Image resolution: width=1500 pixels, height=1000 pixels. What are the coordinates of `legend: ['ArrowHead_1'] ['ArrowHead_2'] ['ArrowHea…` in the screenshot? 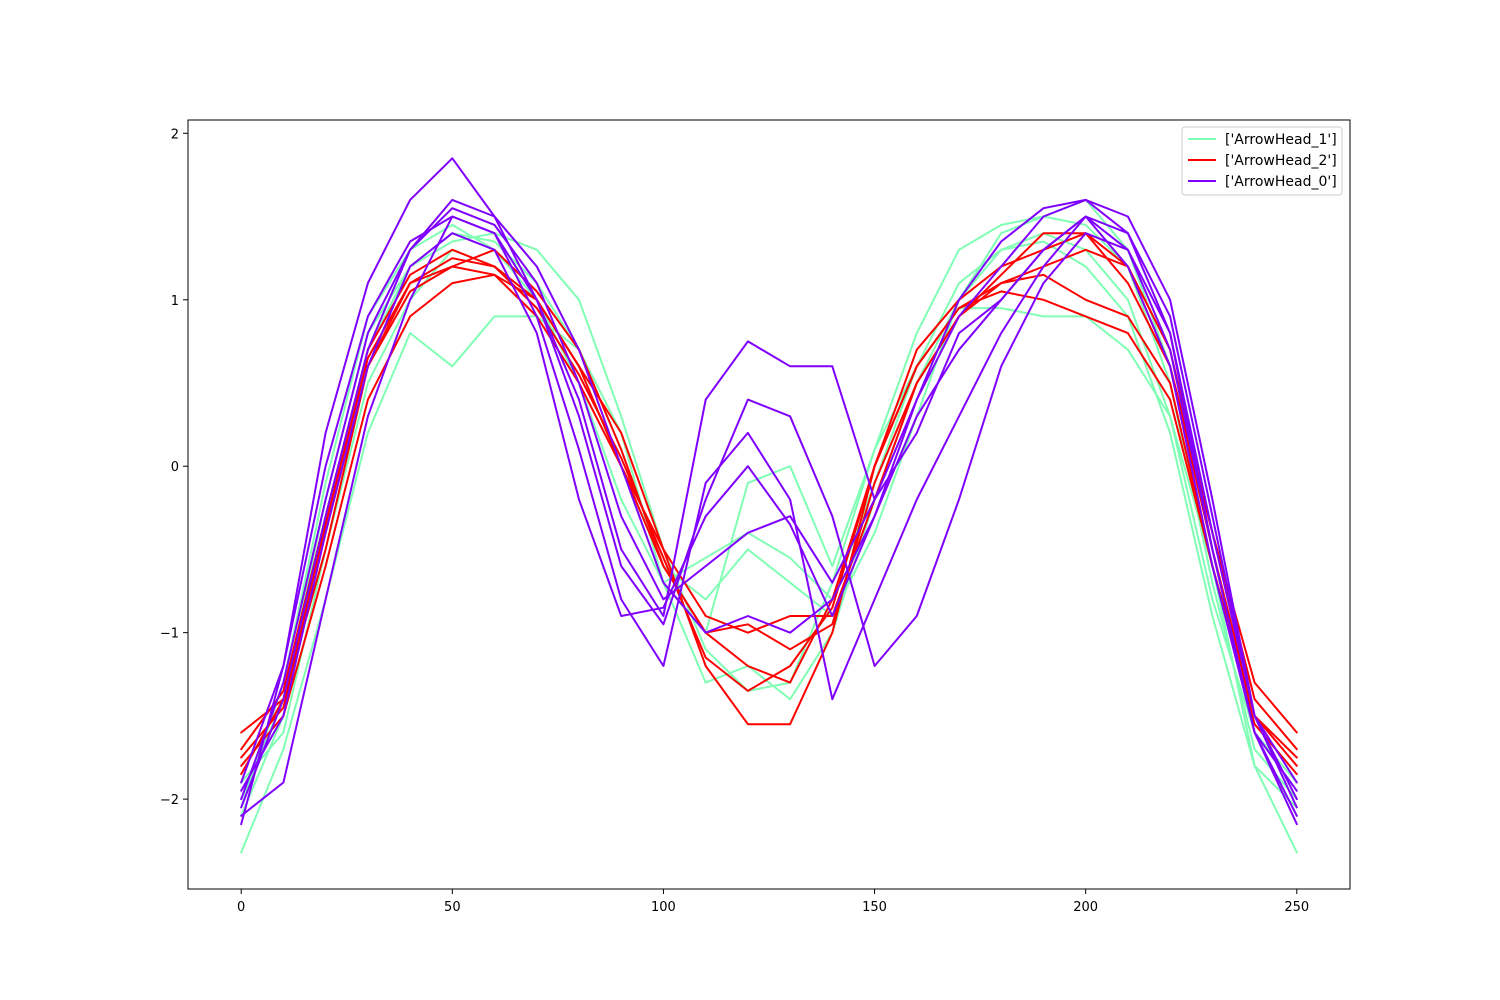 It's located at (1262, 161).